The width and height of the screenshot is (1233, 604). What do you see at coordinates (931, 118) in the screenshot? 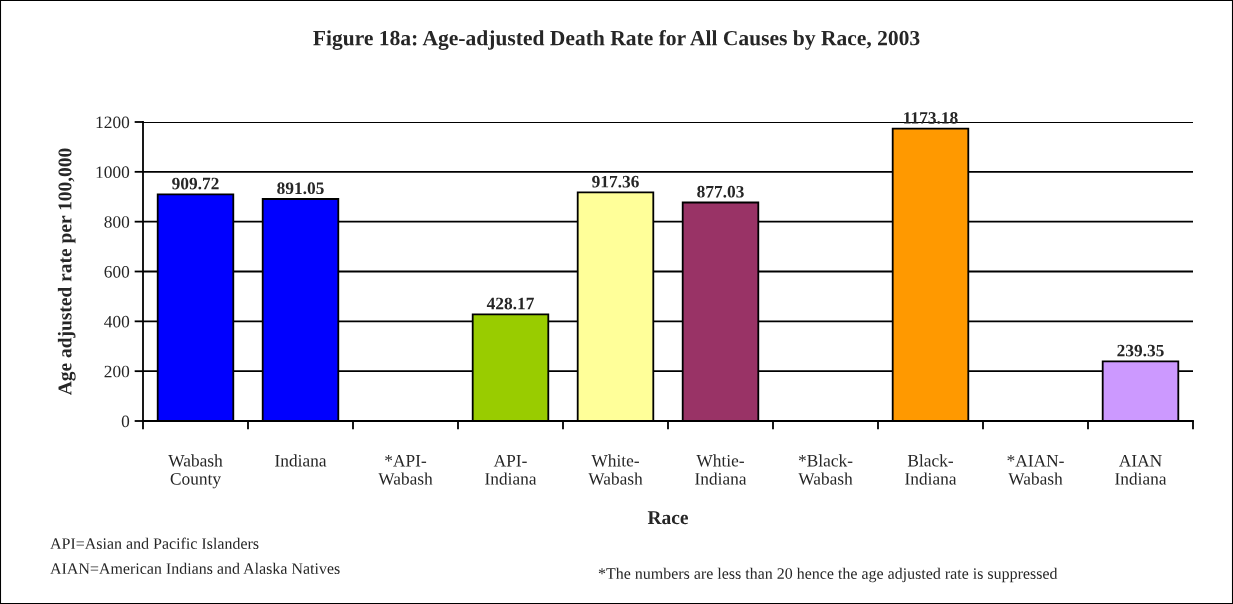
I see `data-label: 1173.18` at bounding box center [931, 118].